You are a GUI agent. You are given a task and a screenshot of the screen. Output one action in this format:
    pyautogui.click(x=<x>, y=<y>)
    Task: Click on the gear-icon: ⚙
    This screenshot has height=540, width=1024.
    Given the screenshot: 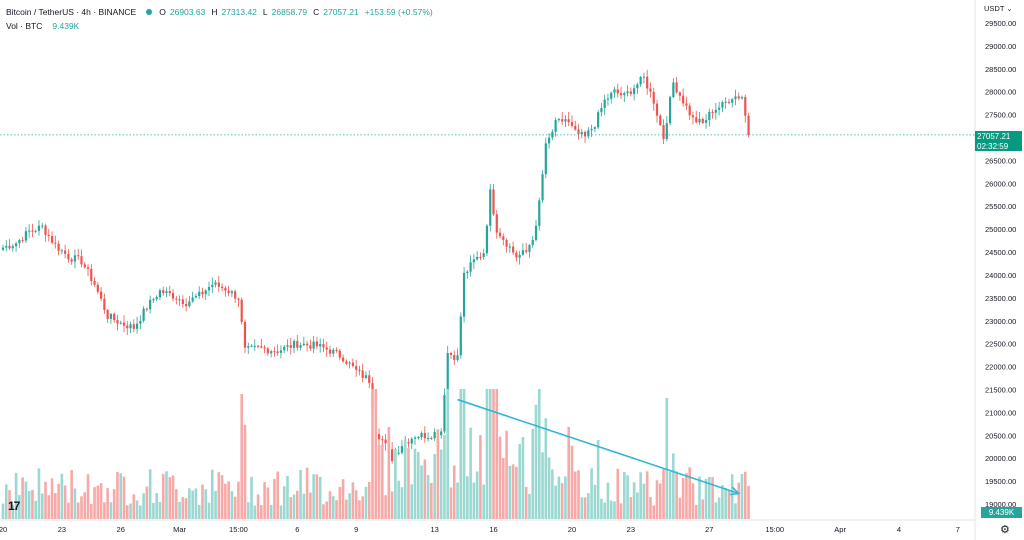 What is the action you would take?
    pyautogui.click(x=1005, y=530)
    